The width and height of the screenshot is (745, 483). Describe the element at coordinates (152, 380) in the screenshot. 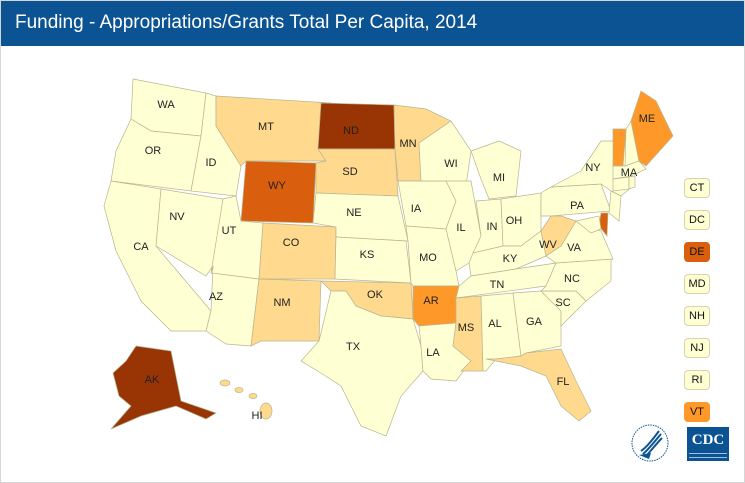

I see `state-label-AK: AK` at that location.